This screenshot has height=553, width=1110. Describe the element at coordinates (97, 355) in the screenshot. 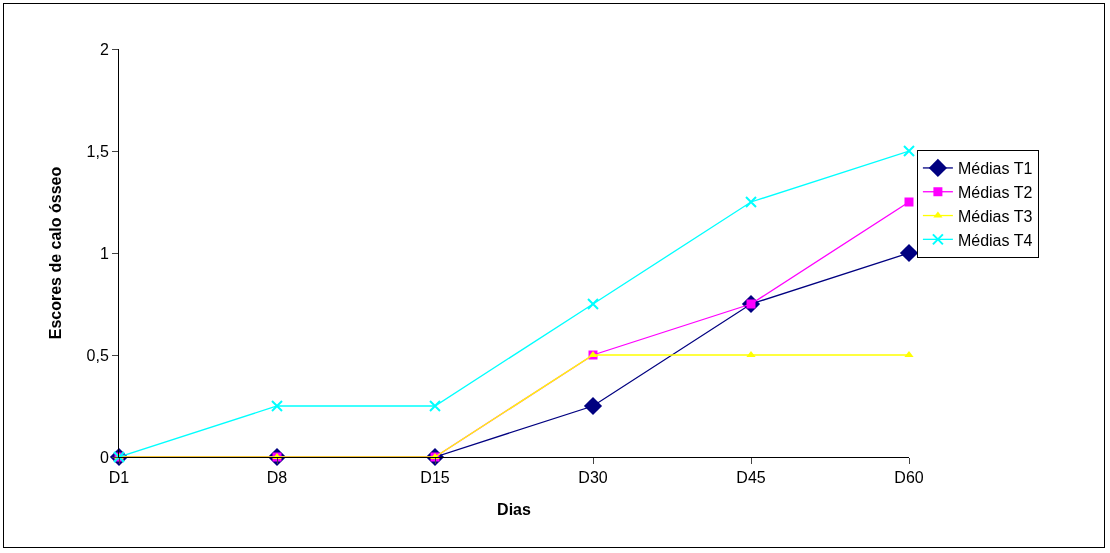

I see `y-tick-label: 0,5` at that location.